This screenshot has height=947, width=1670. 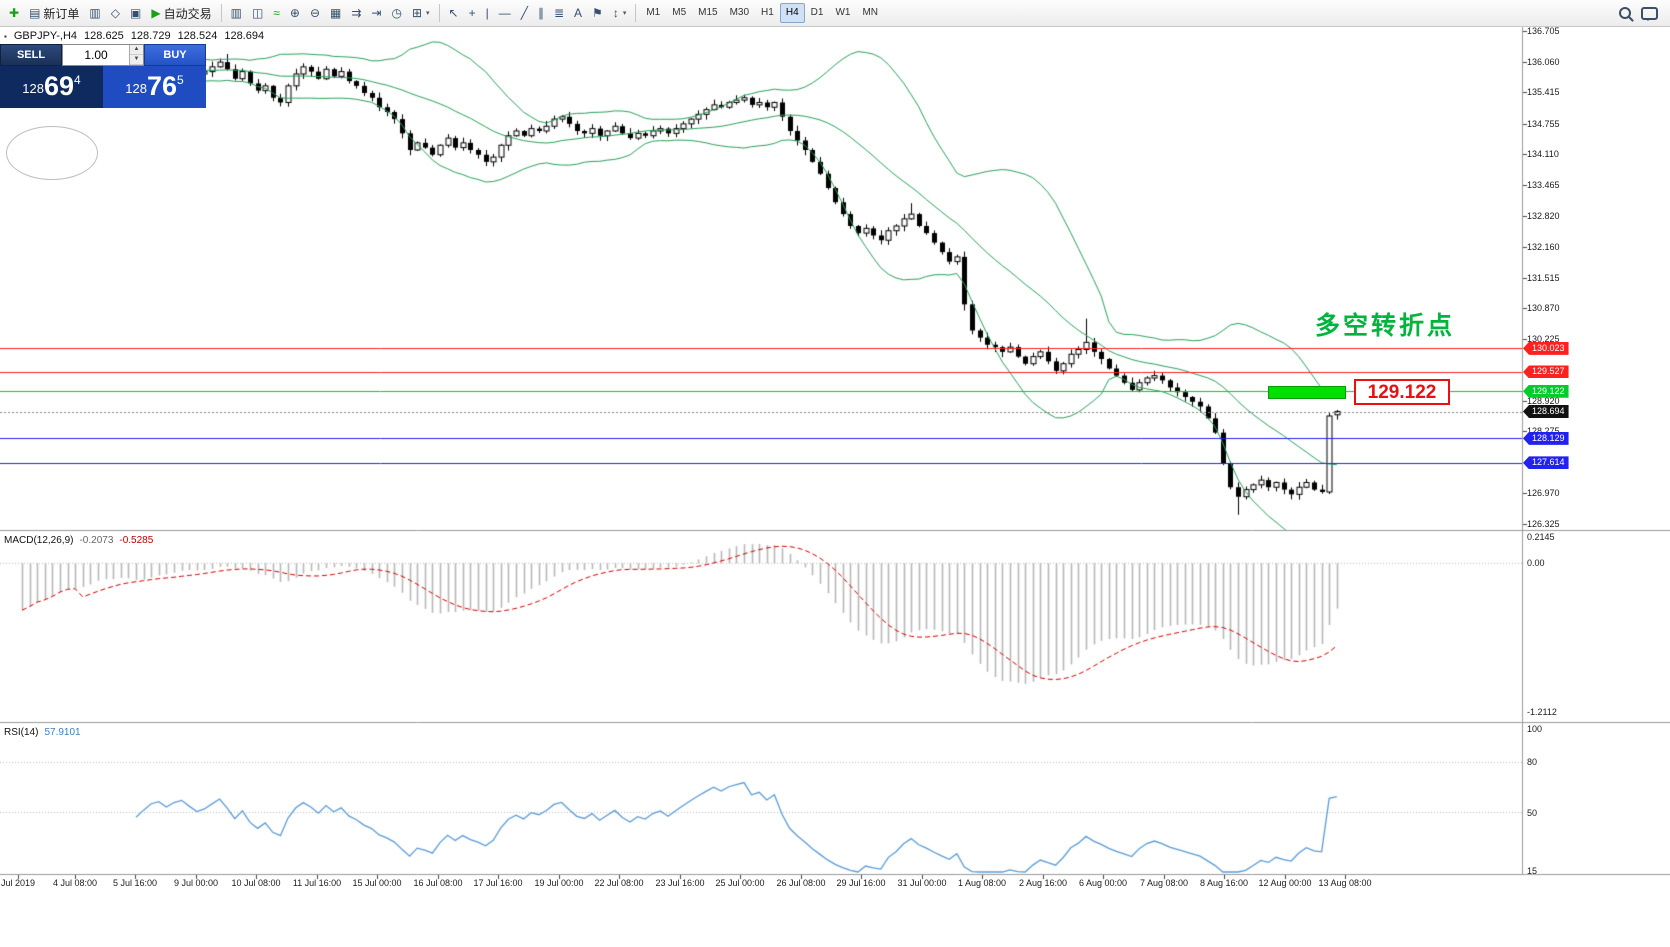 I want to click on current-price-tag: 128.694, so click(x=1546, y=412).